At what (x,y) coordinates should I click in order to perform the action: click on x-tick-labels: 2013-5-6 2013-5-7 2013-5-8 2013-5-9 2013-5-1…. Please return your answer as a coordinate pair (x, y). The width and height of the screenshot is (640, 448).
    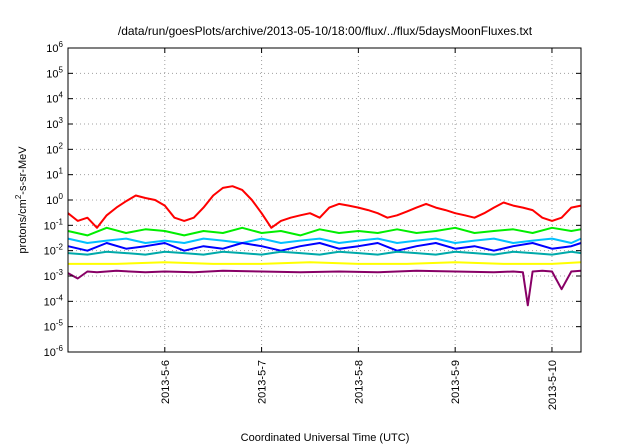
    Looking at the image, I should click on (359, 385).